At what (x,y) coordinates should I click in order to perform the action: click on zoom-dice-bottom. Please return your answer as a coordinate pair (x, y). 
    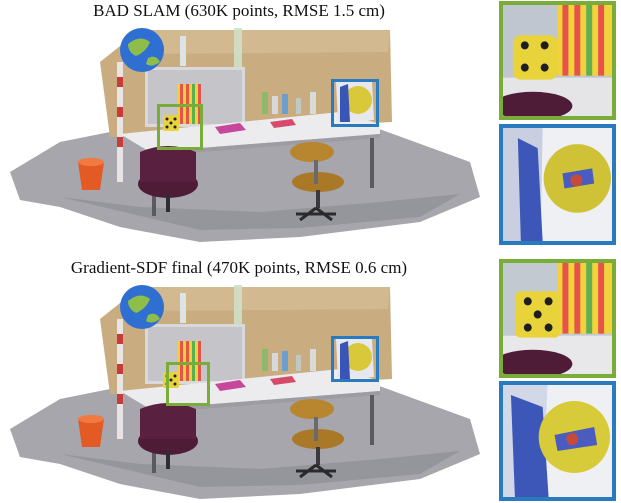
    Looking at the image, I should click on (557, 318).